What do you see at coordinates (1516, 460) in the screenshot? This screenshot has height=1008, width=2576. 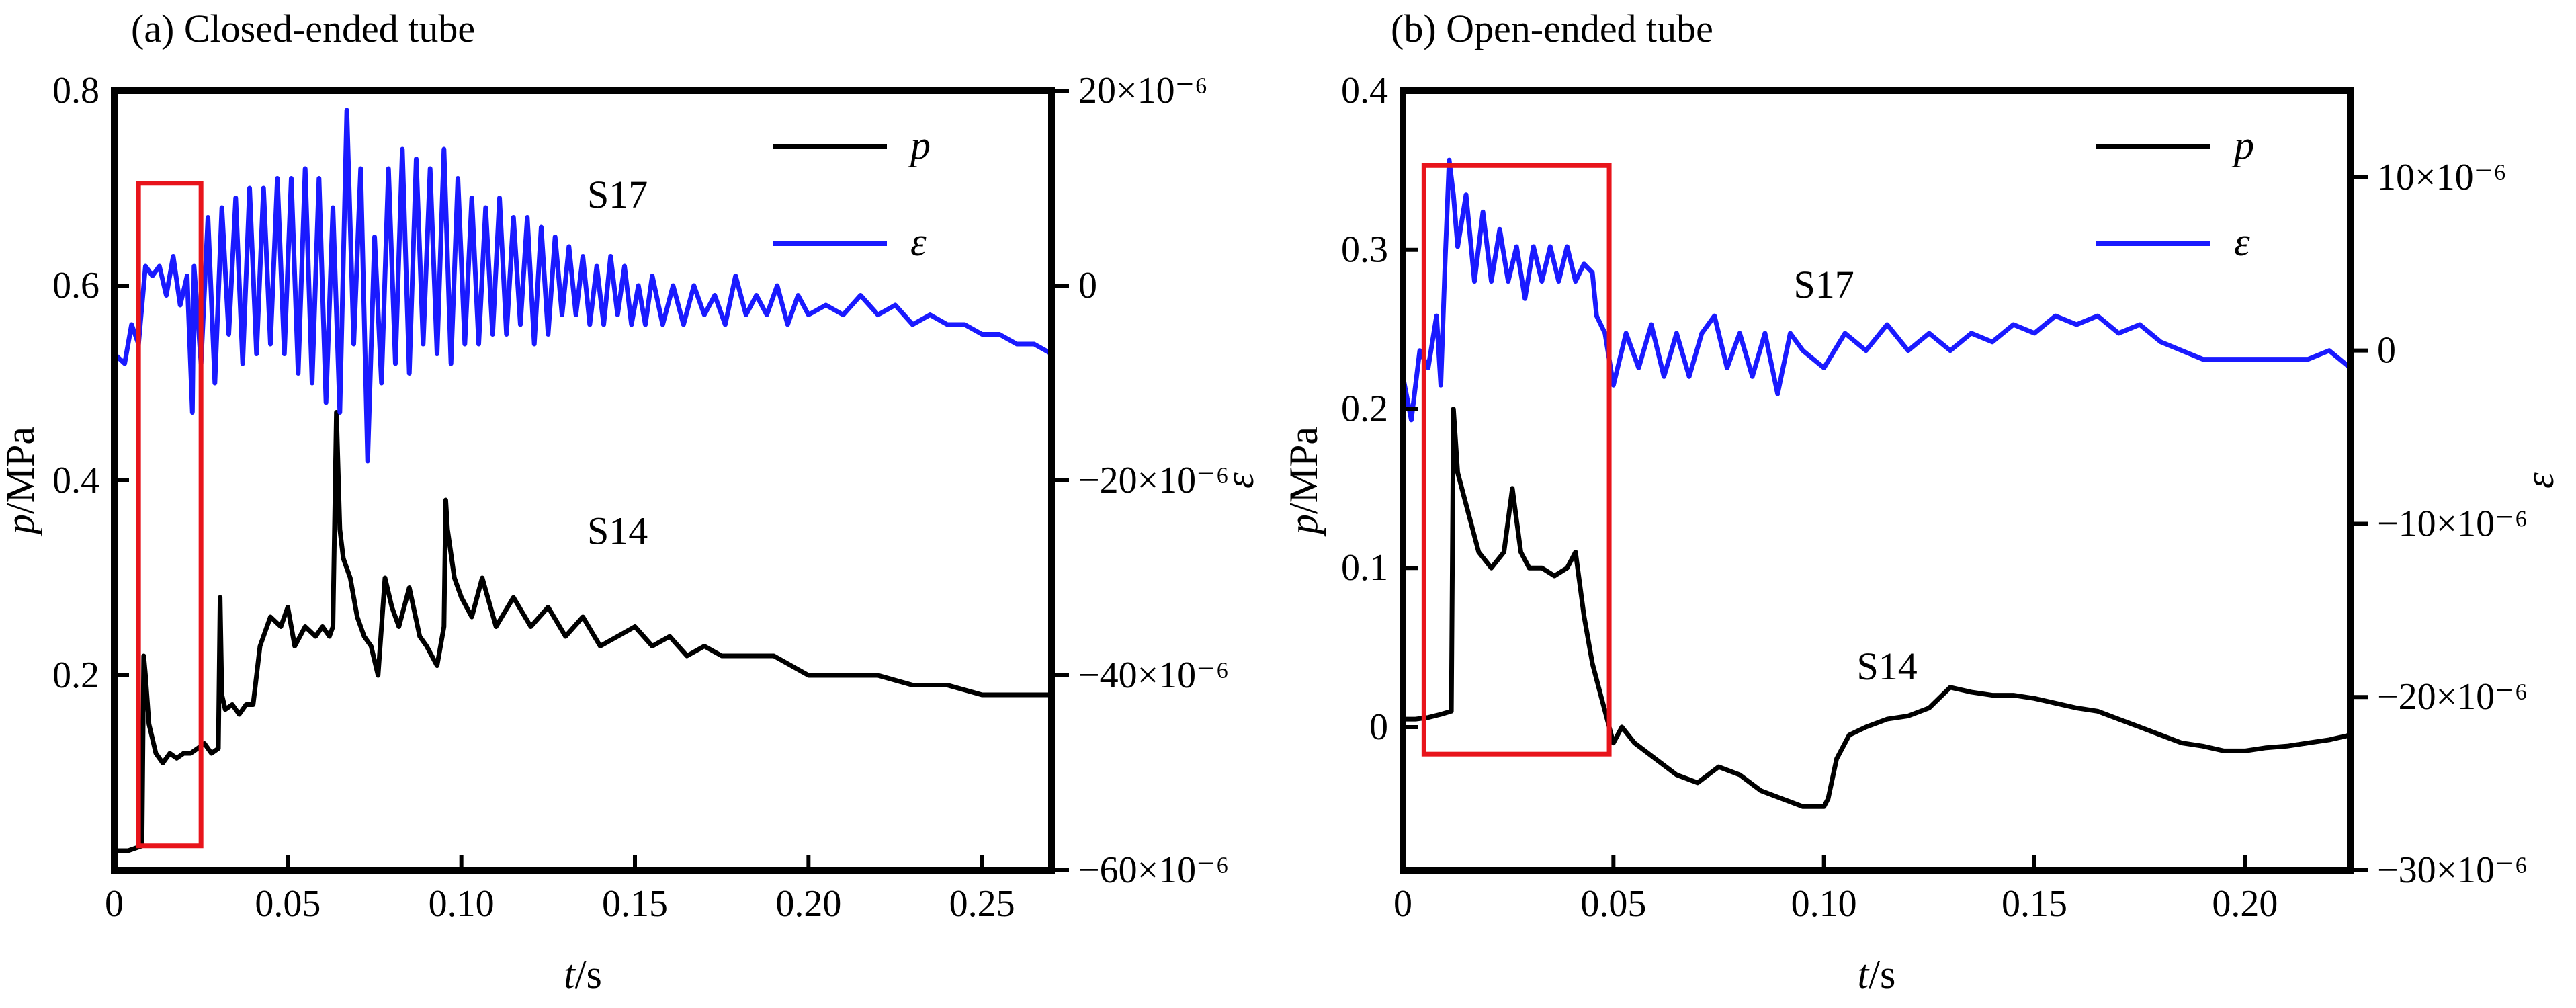 I see `highlight-box-b` at bounding box center [1516, 460].